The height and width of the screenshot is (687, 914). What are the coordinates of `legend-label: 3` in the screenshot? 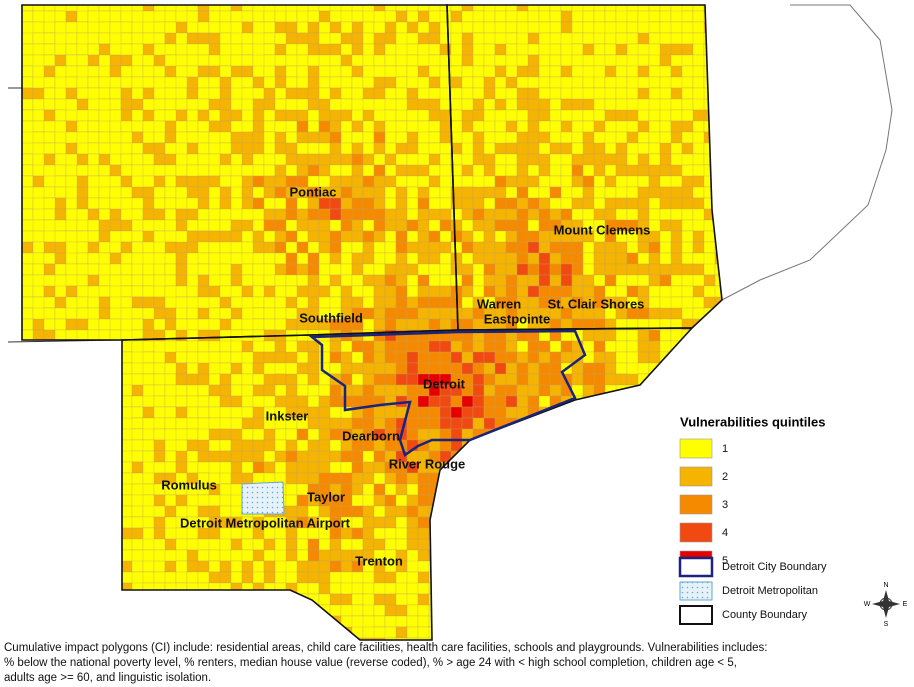 It's located at (725, 505).